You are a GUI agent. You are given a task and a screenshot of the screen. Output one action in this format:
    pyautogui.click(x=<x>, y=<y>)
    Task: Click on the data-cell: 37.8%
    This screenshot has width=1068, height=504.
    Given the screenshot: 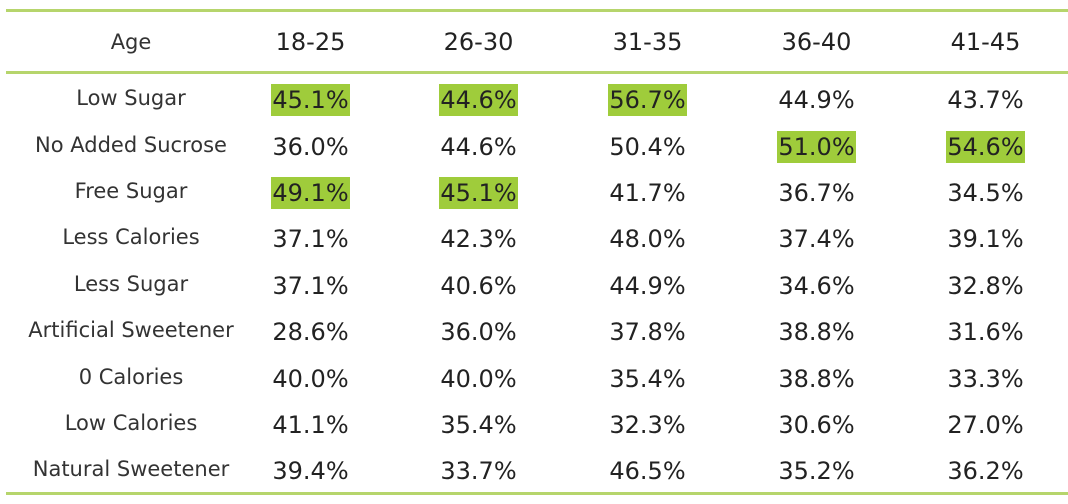 What is the action you would take?
    pyautogui.click(x=647, y=332)
    